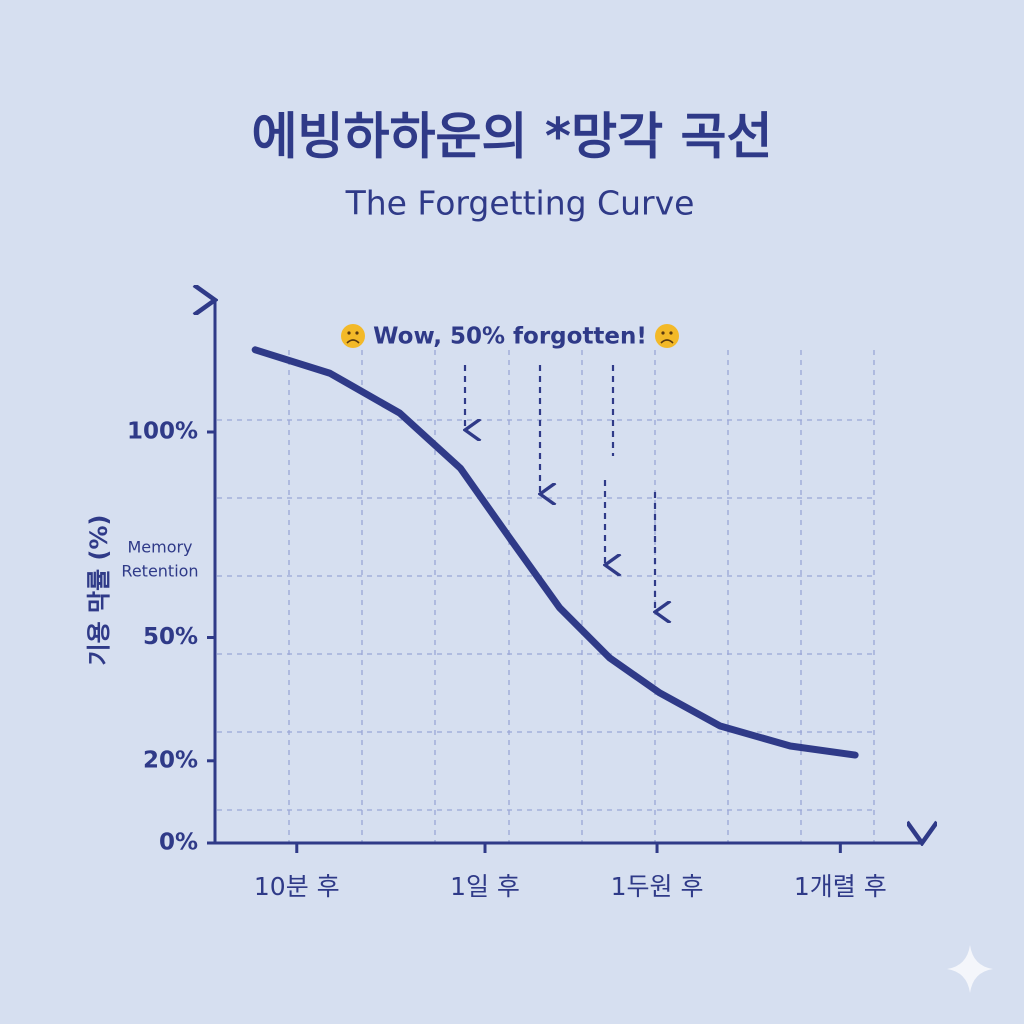 This screenshot has width=1024, height=1024. What do you see at coordinates (170, 760) in the screenshot?
I see `y-tick-label: 20%` at bounding box center [170, 760].